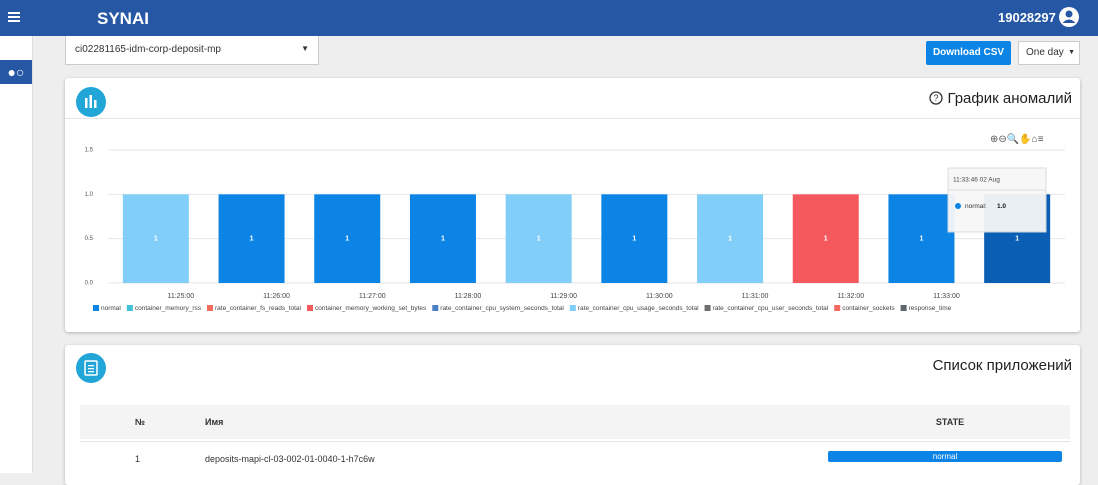 The width and height of the screenshot is (1098, 485). Describe the element at coordinates (180, 296) in the screenshot. I see `x-tick-label: 11:25:00` at that location.